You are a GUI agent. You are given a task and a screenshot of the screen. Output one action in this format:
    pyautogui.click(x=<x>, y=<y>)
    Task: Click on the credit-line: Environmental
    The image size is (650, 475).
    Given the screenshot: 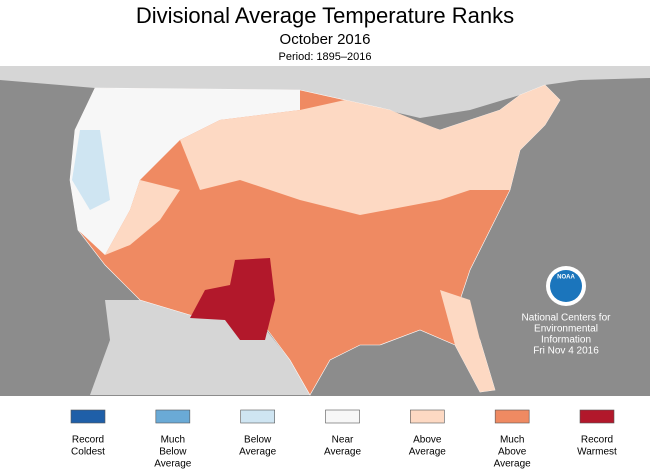 What is the action you would take?
    pyautogui.click(x=566, y=329)
    